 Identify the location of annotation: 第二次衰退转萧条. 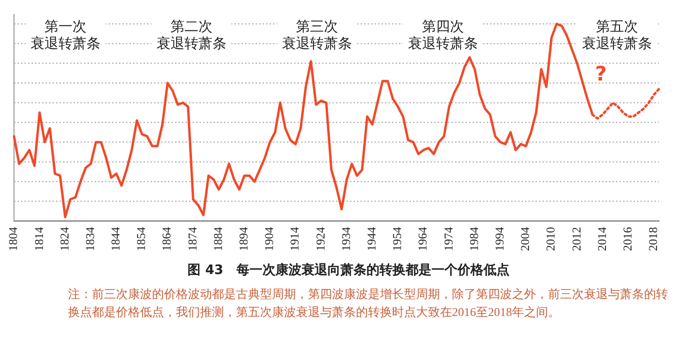
(191, 35).